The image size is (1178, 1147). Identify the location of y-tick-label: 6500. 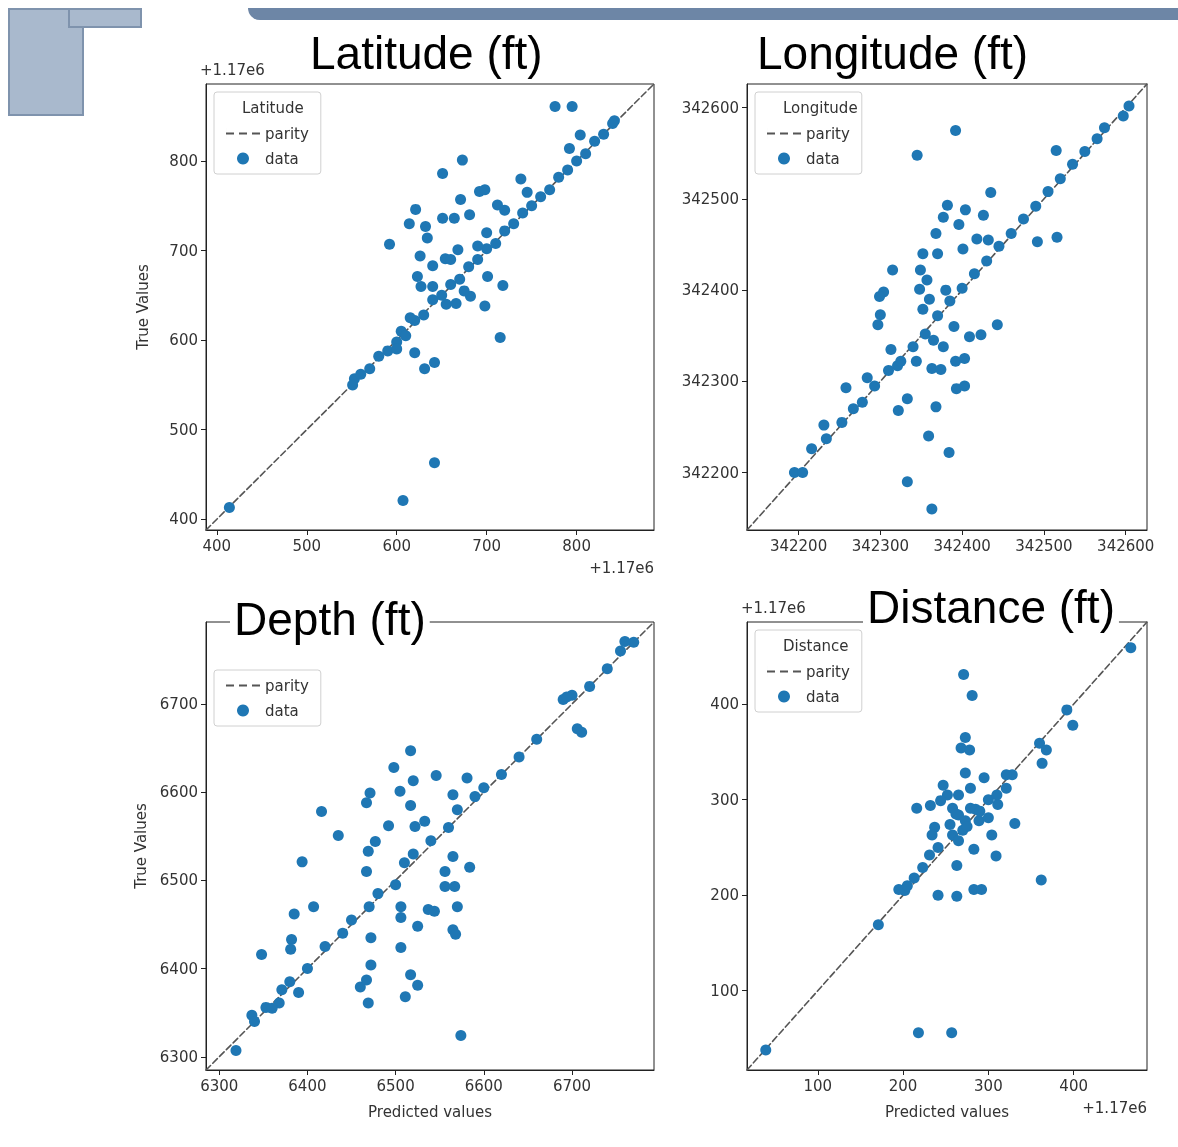
(178, 880).